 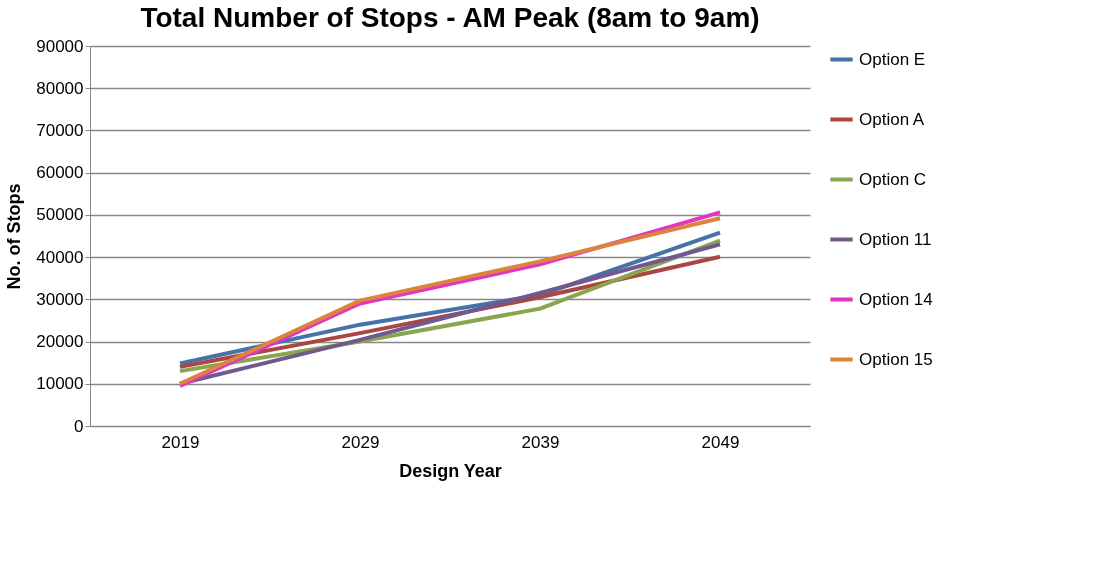 I want to click on legend-label: Option C, so click(x=893, y=179).